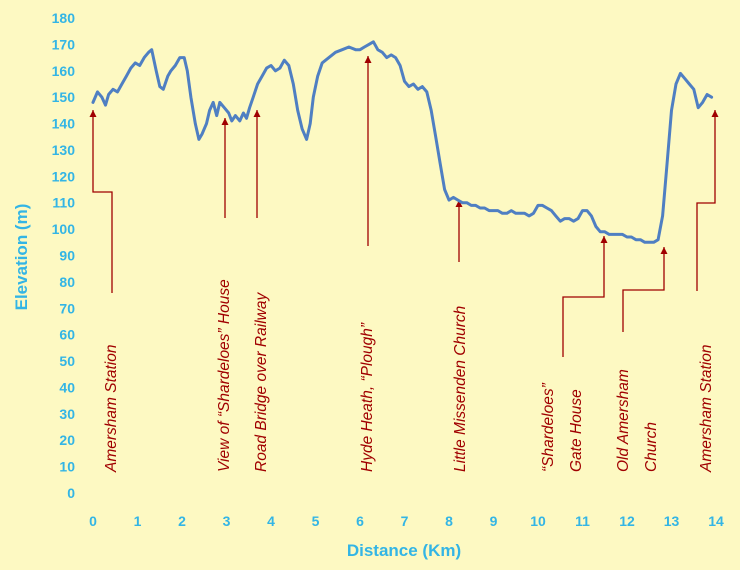  What do you see at coordinates (64, 18) in the screenshot?
I see `y-tick-label: 180` at bounding box center [64, 18].